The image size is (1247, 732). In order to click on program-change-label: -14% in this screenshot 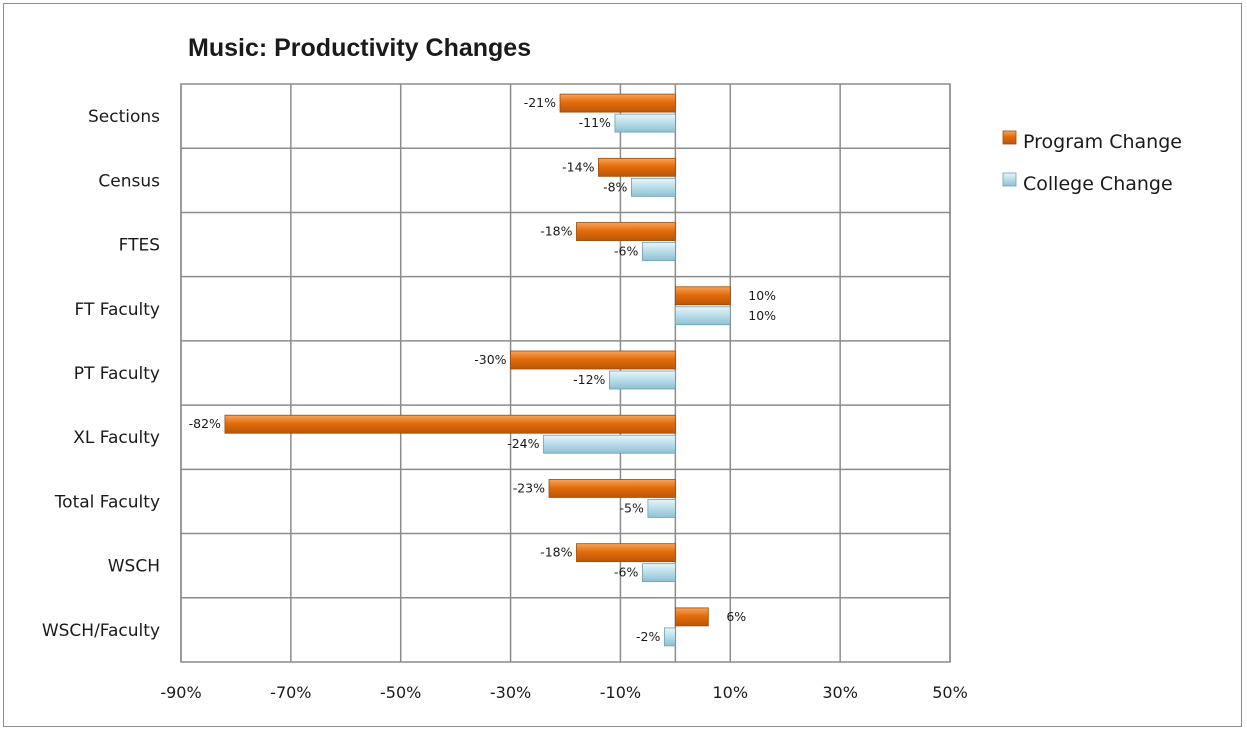, I will do `click(578, 166)`.